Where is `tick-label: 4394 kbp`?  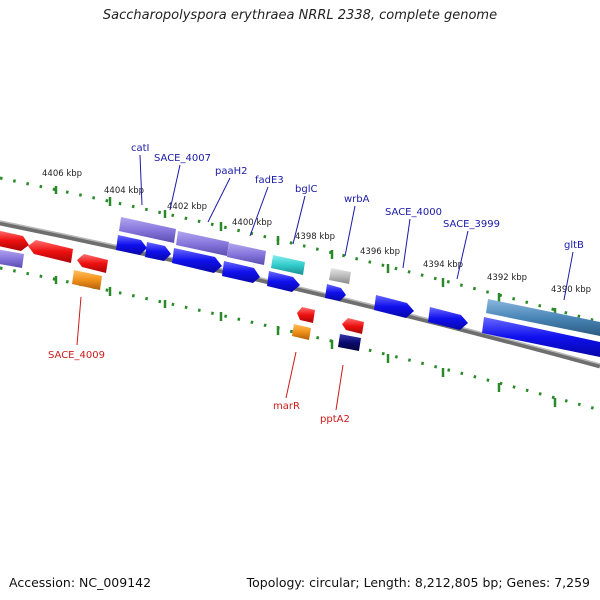
tick-label: 4394 kbp is located at coordinates (443, 265).